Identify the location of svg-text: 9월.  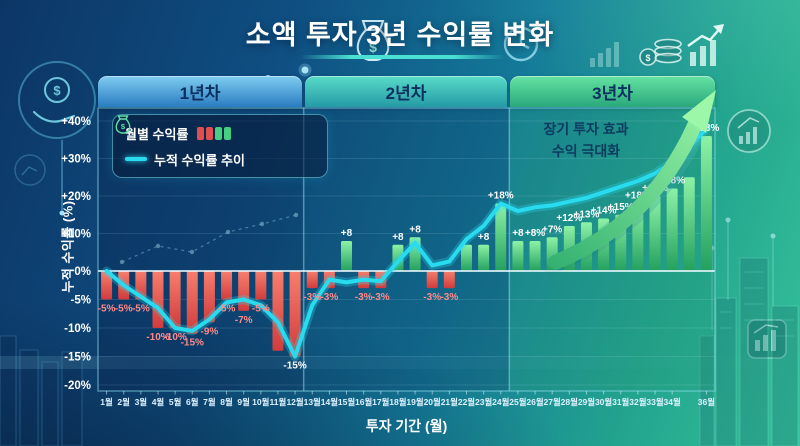
(243, 402).